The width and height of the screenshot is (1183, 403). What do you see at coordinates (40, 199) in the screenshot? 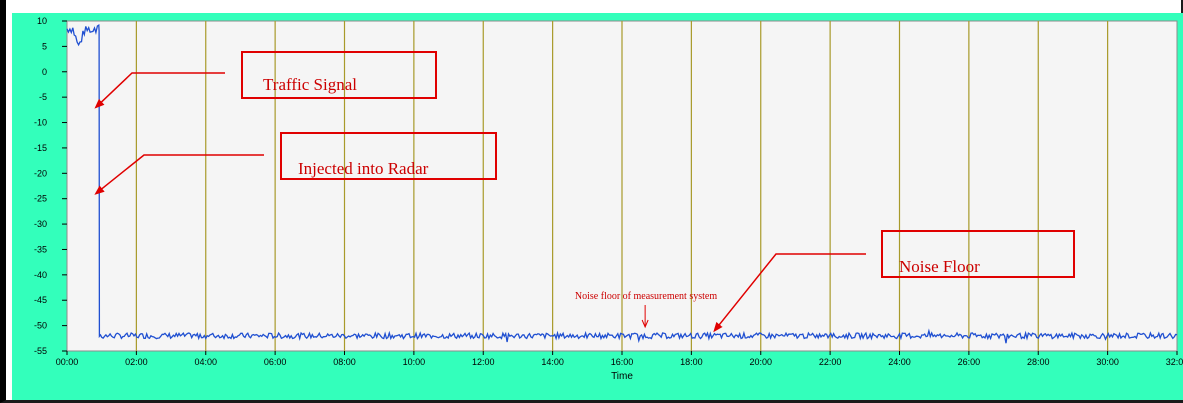
I see `y-tick-label: -25` at bounding box center [40, 199].